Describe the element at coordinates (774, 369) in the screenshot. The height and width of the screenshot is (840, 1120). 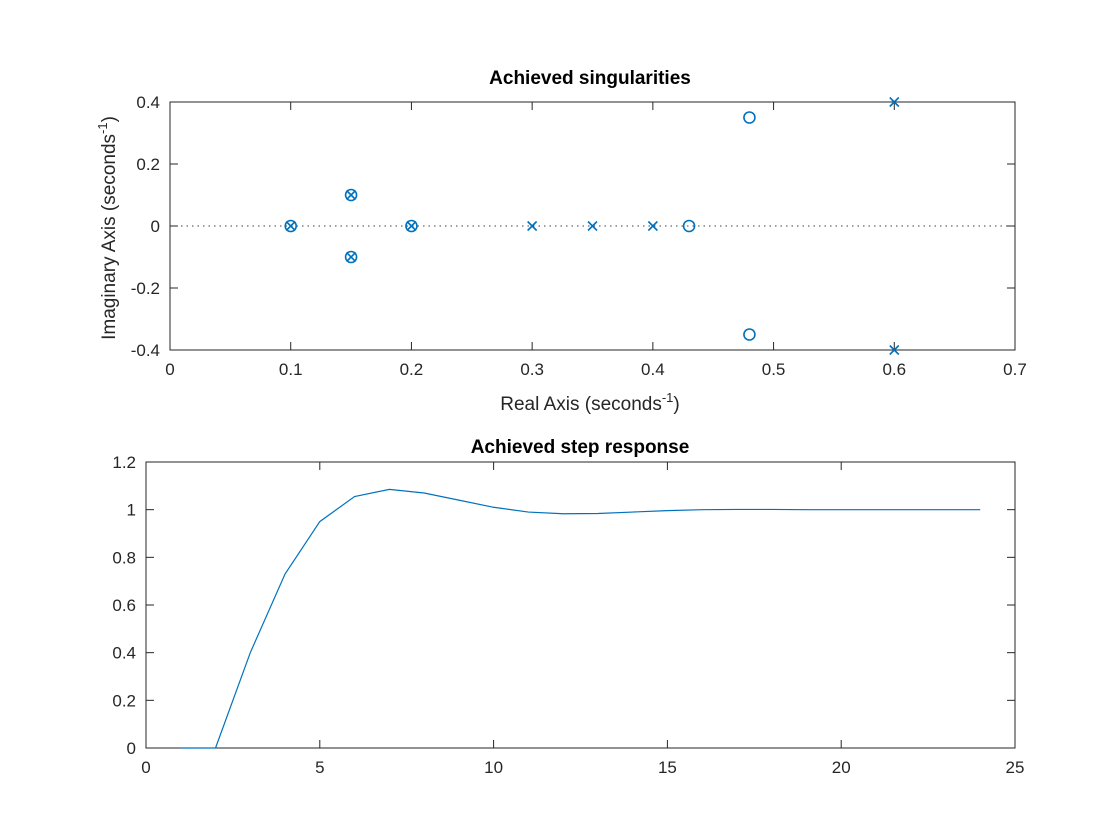
I see `x-tick-label: 0.5` at that location.